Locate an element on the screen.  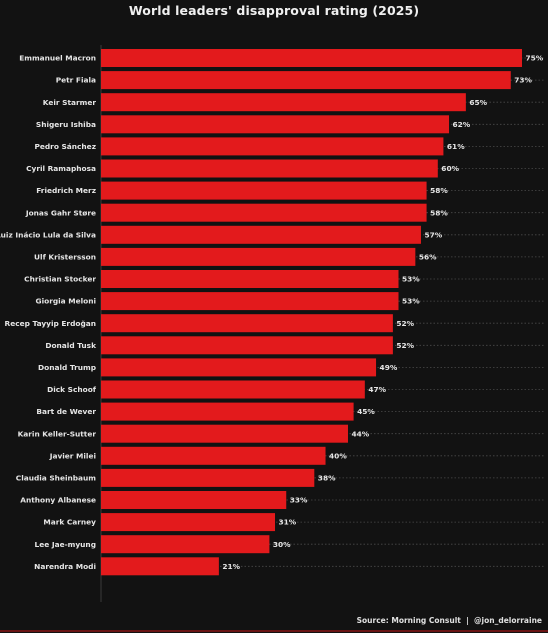
value-label: 40% is located at coordinates (338, 455).